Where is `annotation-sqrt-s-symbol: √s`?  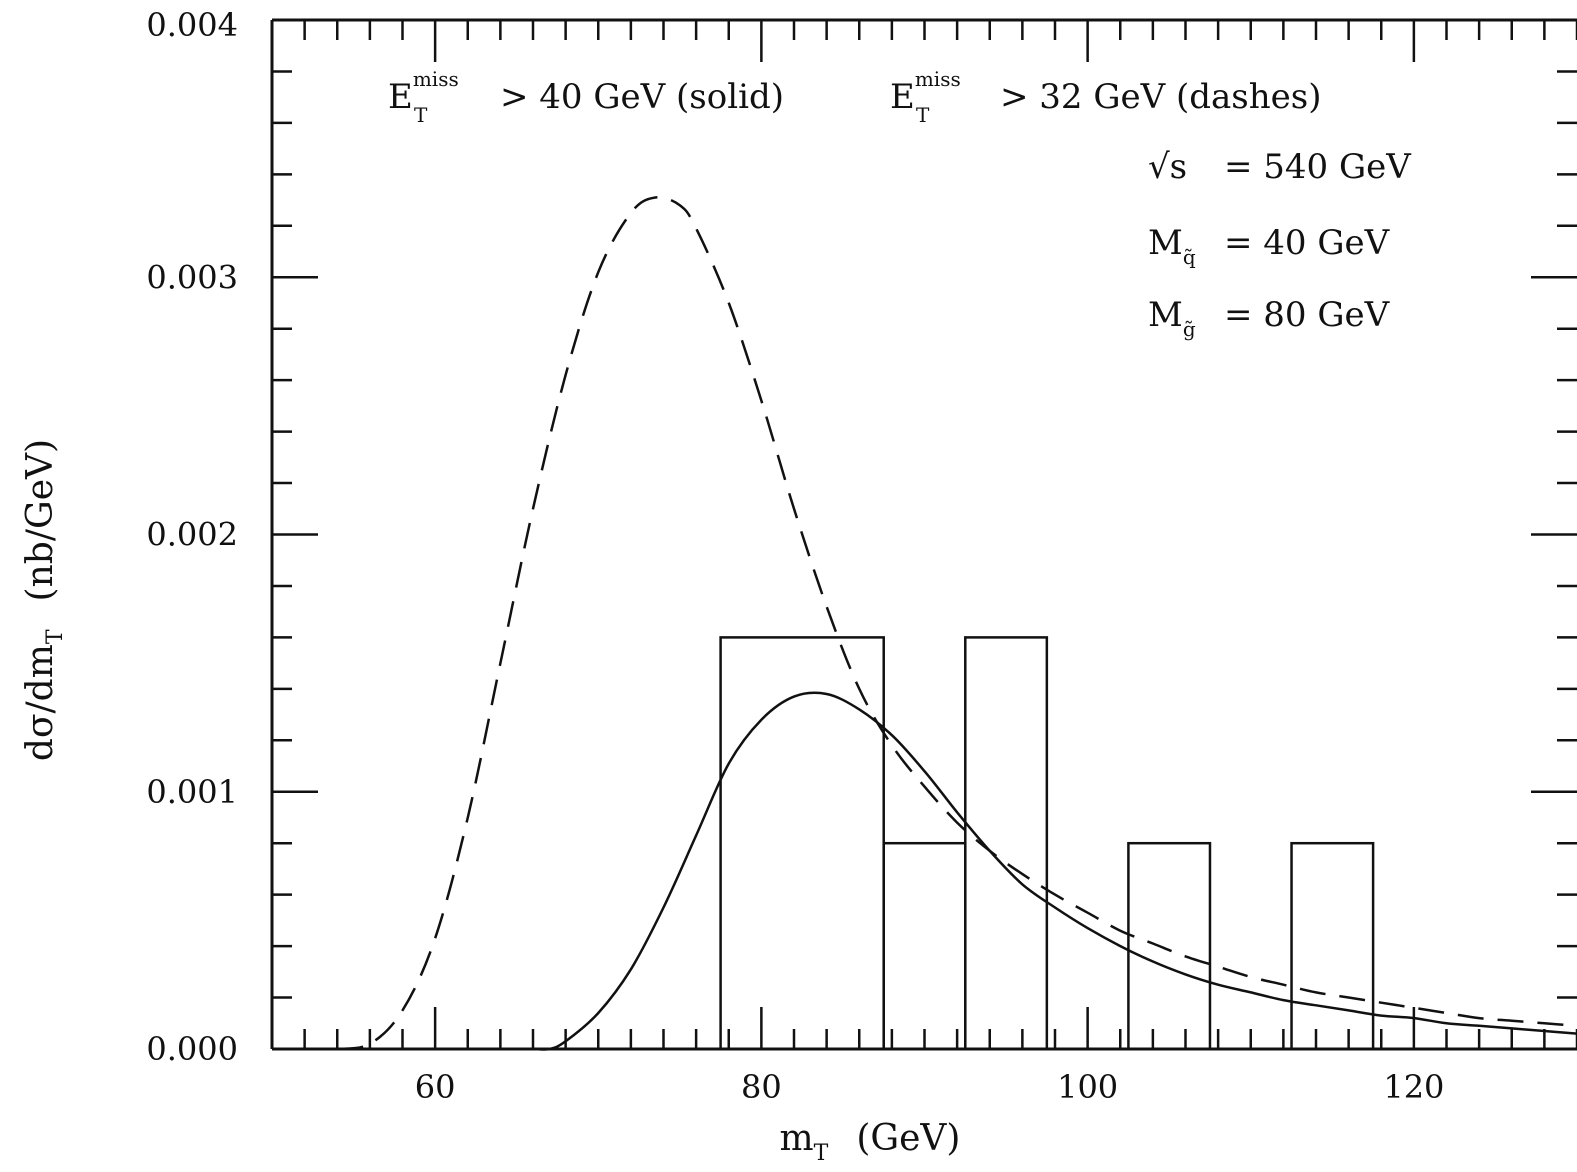 annotation-sqrt-s-symbol: √s is located at coordinates (1167, 167).